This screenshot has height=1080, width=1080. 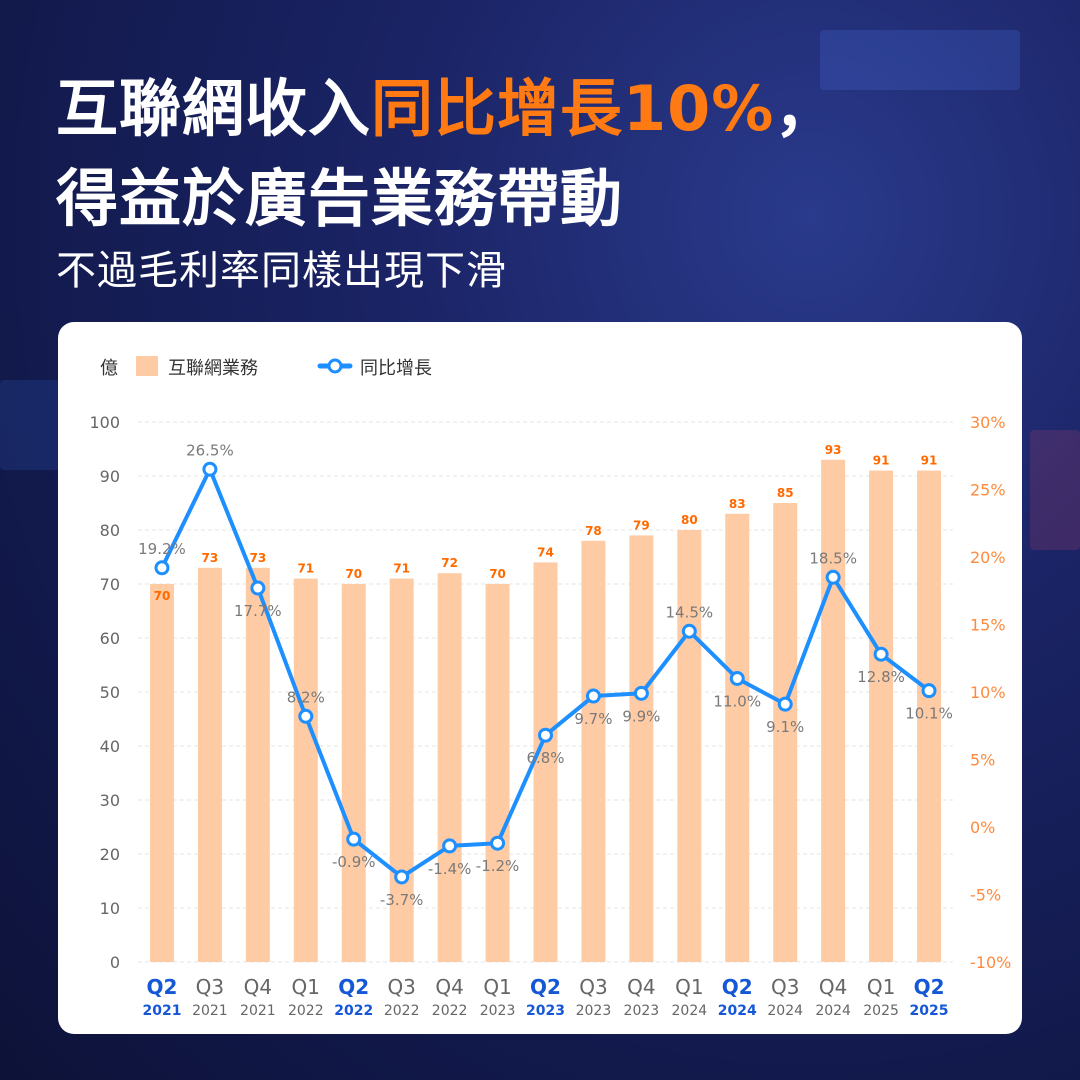 I want to click on growth-value-label: -1.2%, so click(x=498, y=866).